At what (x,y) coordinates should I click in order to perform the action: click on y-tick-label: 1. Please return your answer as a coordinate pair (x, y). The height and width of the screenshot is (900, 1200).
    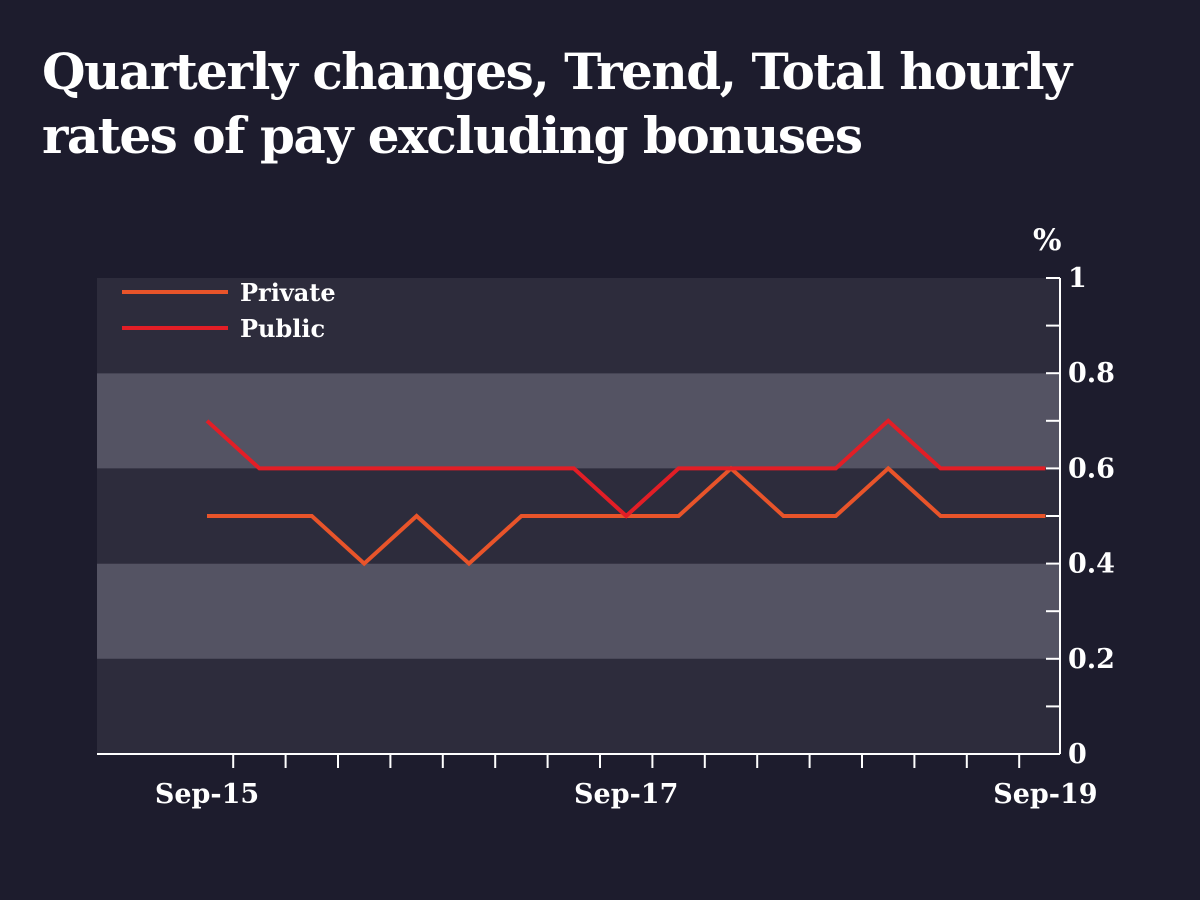
    Looking at the image, I should click on (1077, 278).